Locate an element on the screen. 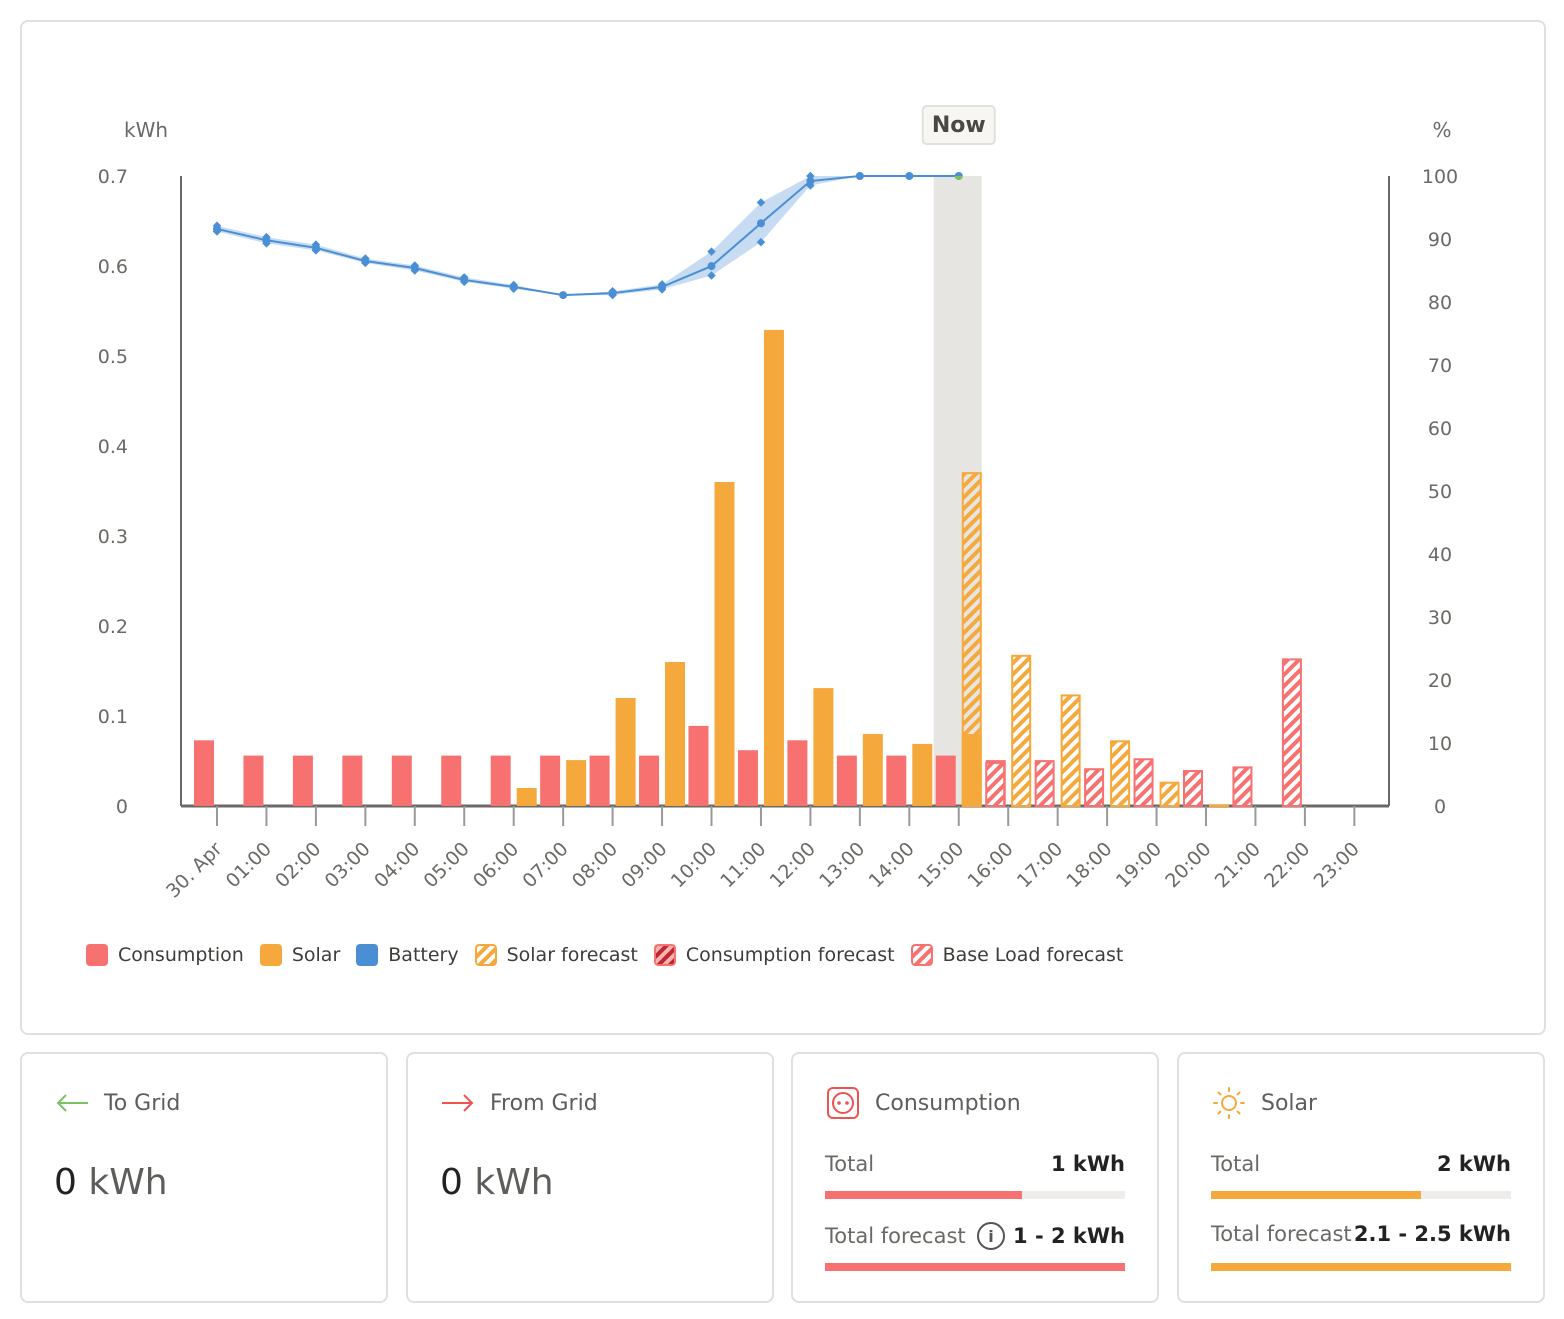 The height and width of the screenshot is (1319, 1564). battery-now-point is located at coordinates (958, 178).